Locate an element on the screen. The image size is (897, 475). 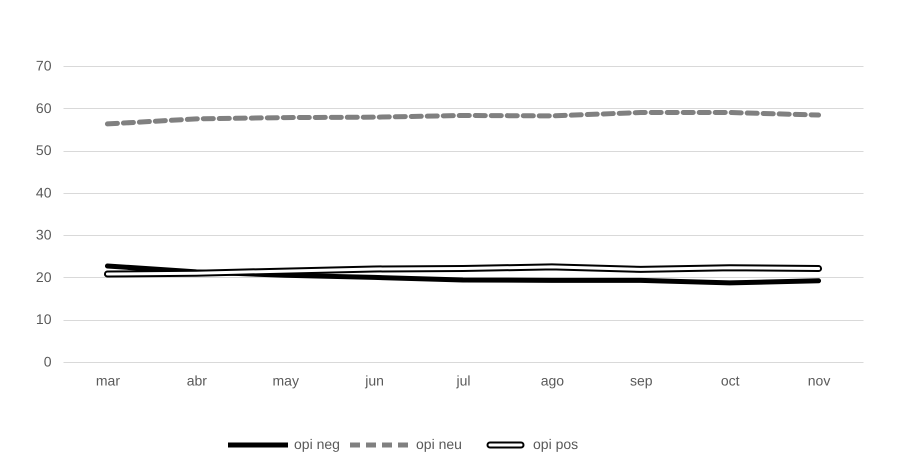
y-tick-label: 20 is located at coordinates (44, 276).